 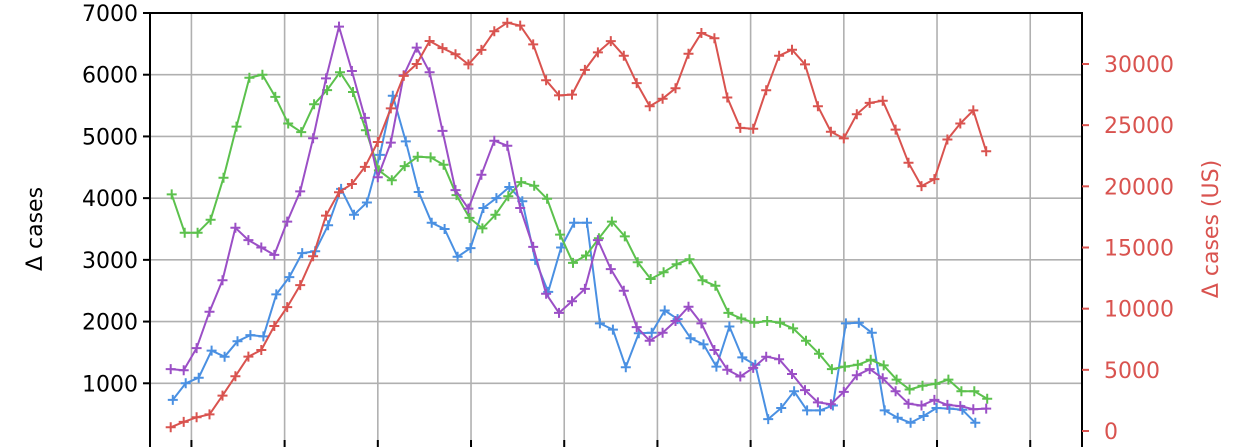 What do you see at coordinates (1139, 126) in the screenshot?
I see `y-tick-label-right: 25000` at bounding box center [1139, 126].